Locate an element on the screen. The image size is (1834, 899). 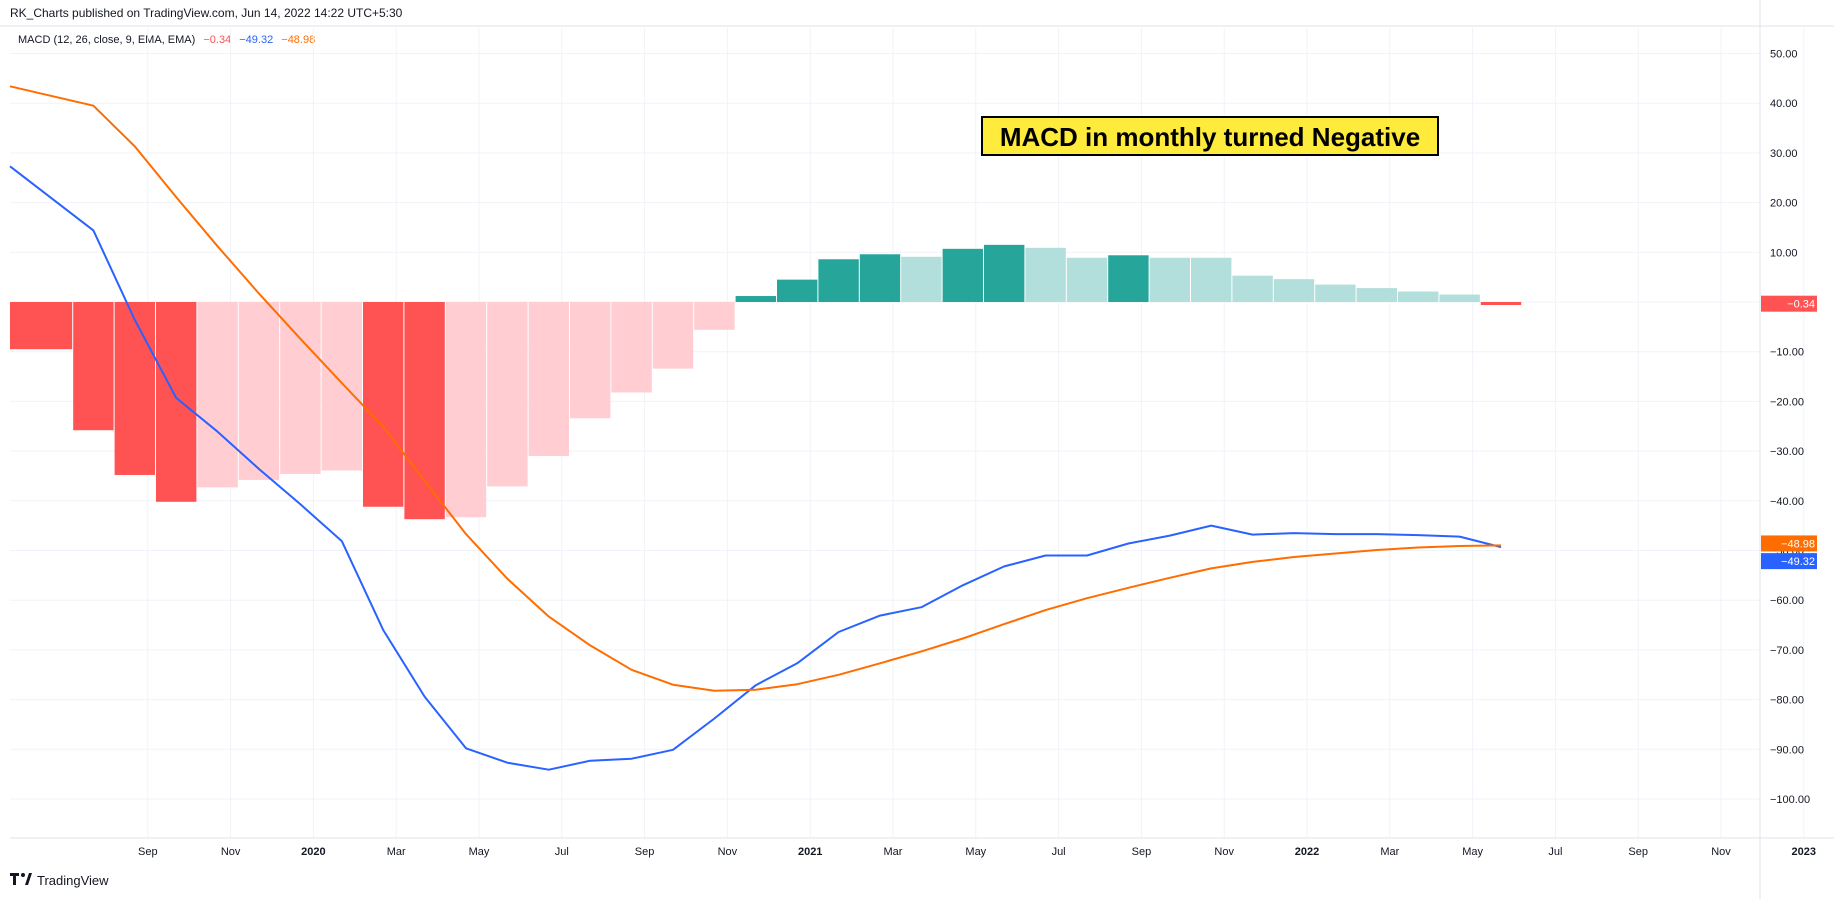
histogram-last-label-bg is located at coordinates (1789, 303).